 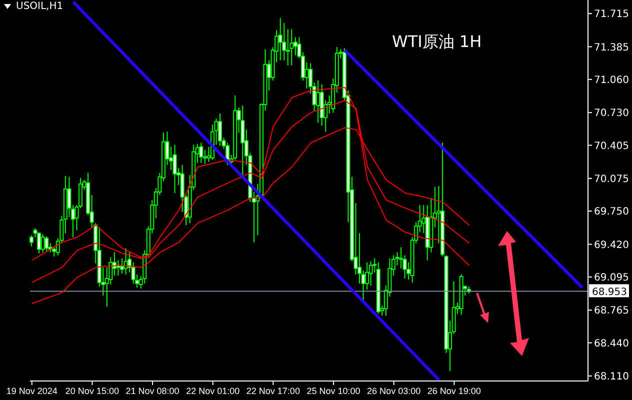 What do you see at coordinates (611, 311) in the screenshot?
I see `y-tick-label: 68.765` at bounding box center [611, 311].